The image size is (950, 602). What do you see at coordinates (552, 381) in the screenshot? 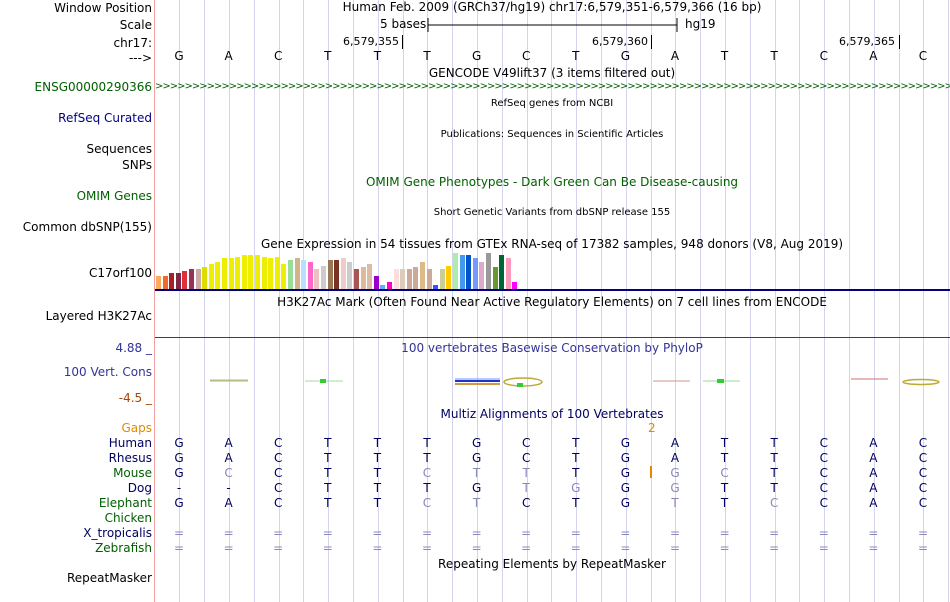
I see `phylop-conservation-plot` at bounding box center [552, 381].